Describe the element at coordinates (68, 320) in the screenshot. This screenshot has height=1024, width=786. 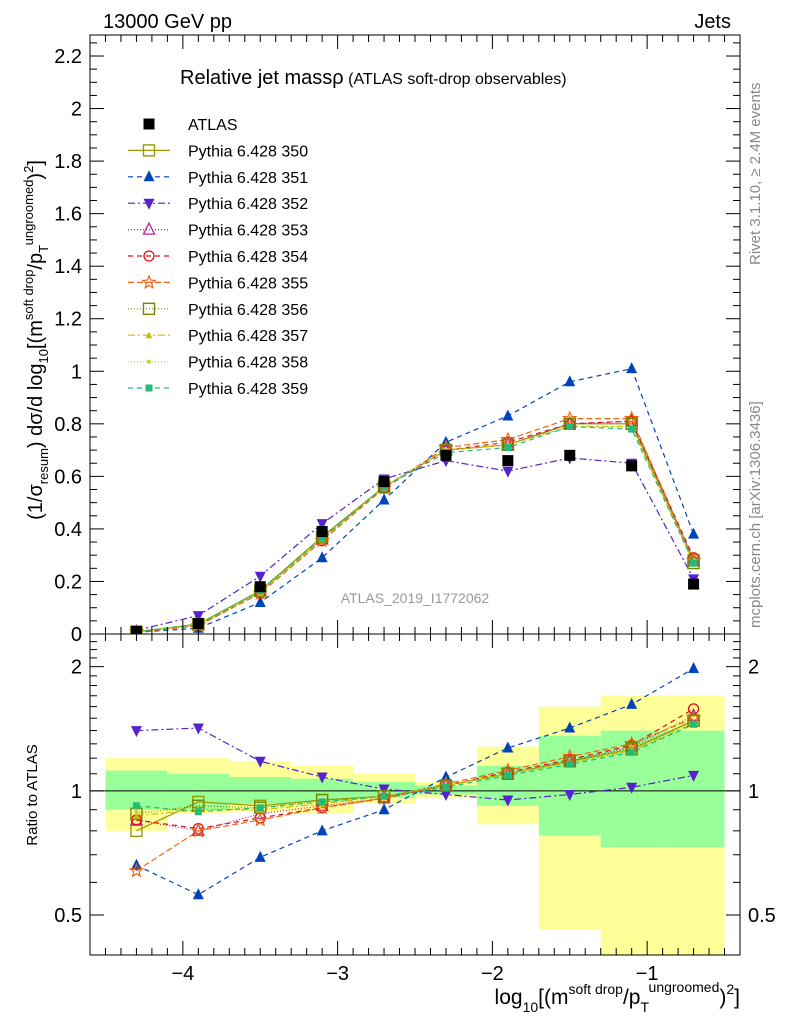
I see `y-tick-label-main: 1.2` at that location.